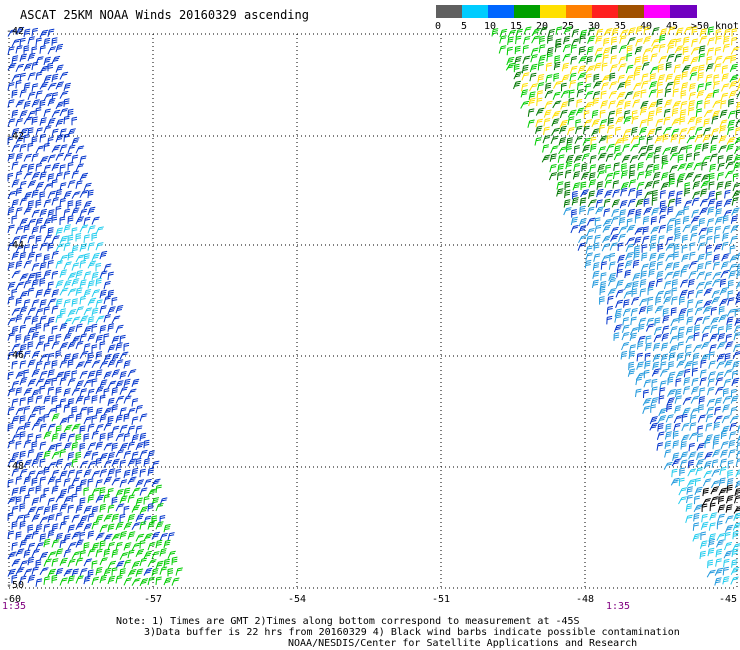 The width and height of the screenshot is (740, 650). What do you see at coordinates (585, 599) in the screenshot?
I see `lon-label-48: -48` at bounding box center [585, 599].